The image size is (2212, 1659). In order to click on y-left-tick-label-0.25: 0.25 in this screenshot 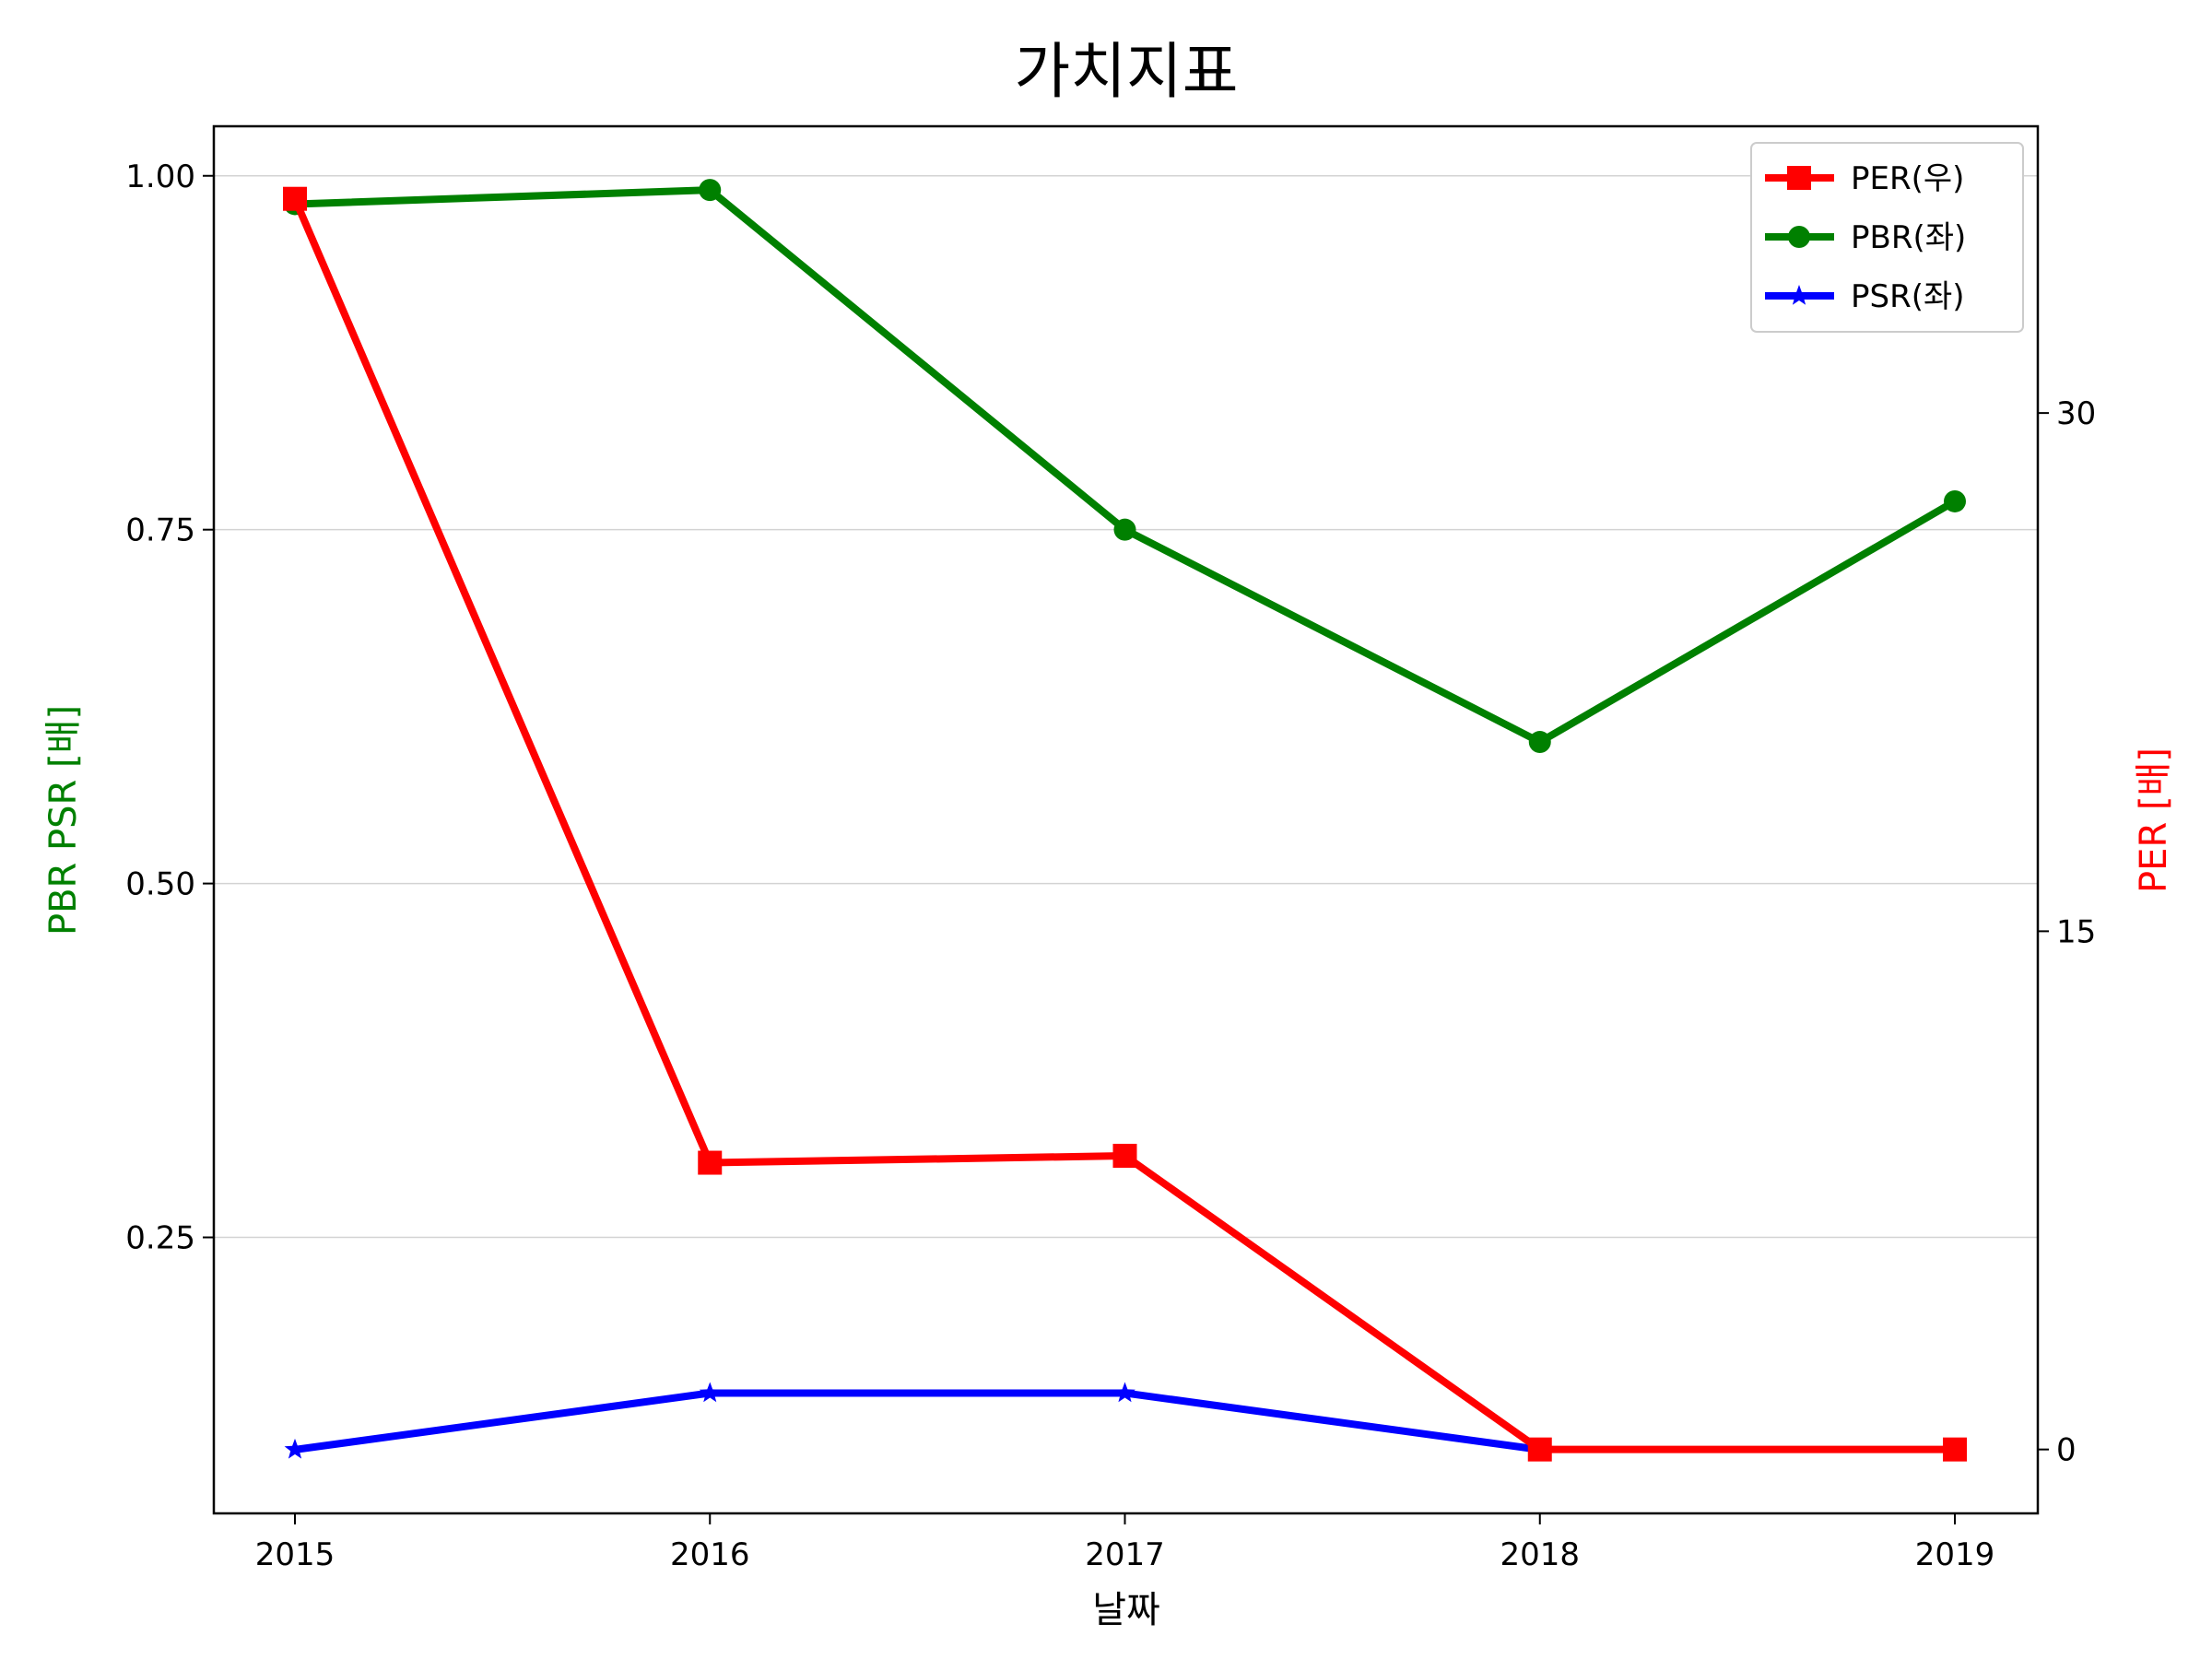, I will do `click(160, 1238)`.